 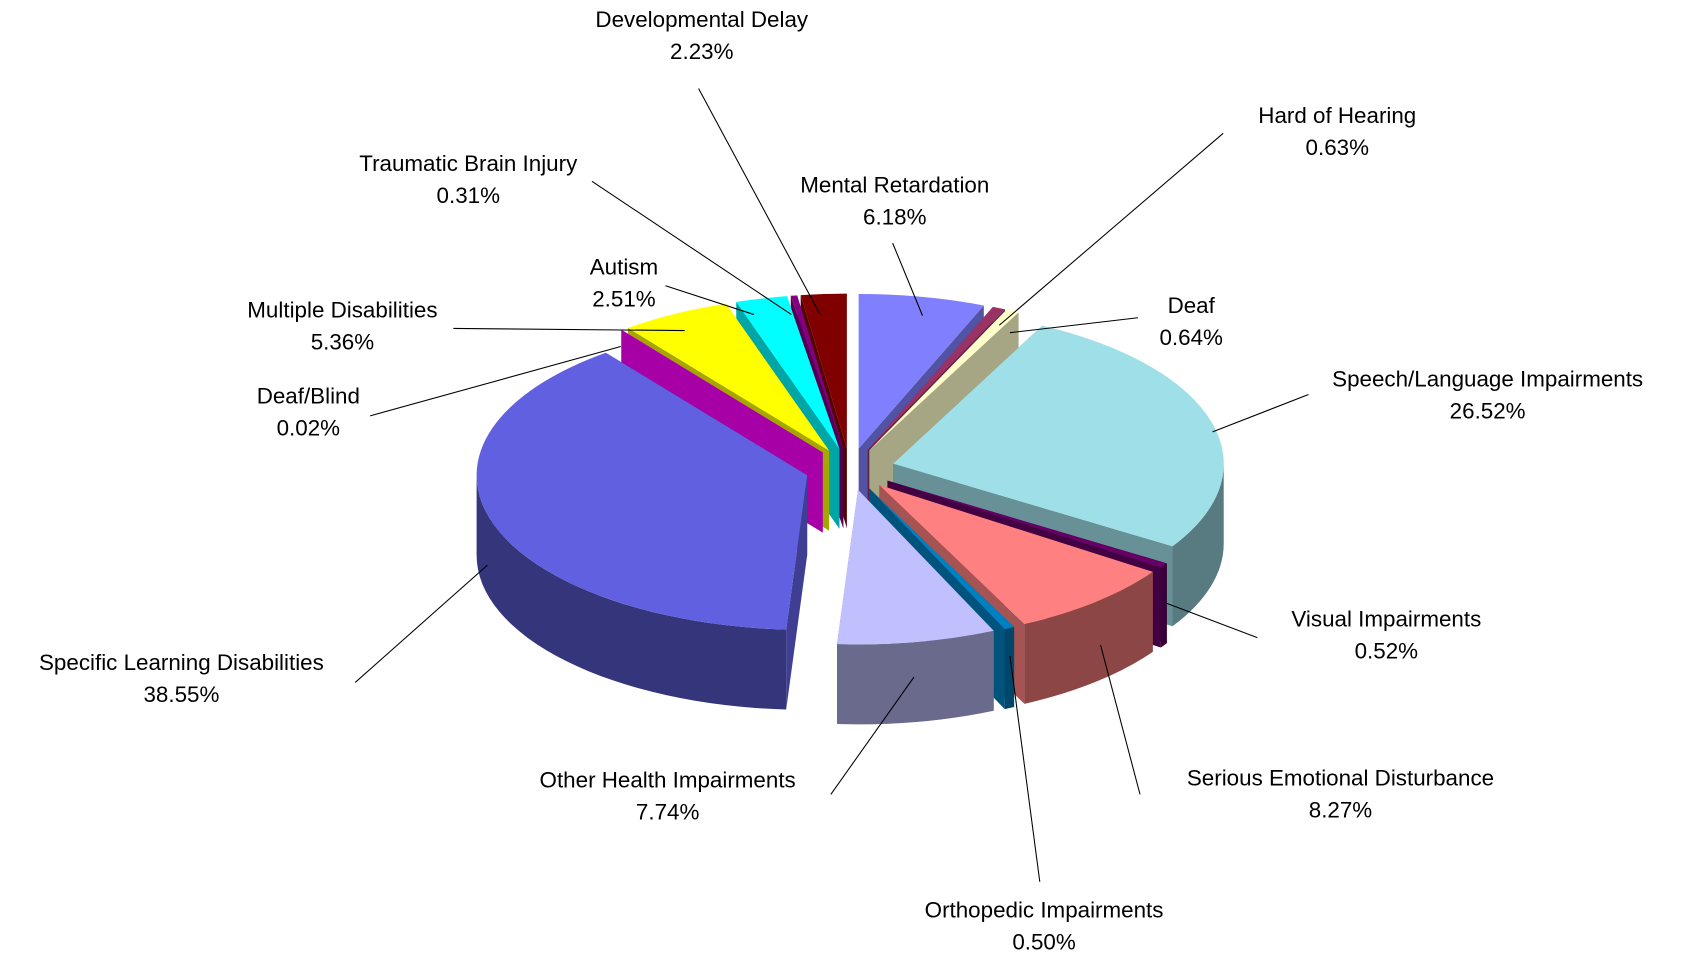 What do you see at coordinates (469, 195) in the screenshot?
I see `slice-value-label: 0.31%` at bounding box center [469, 195].